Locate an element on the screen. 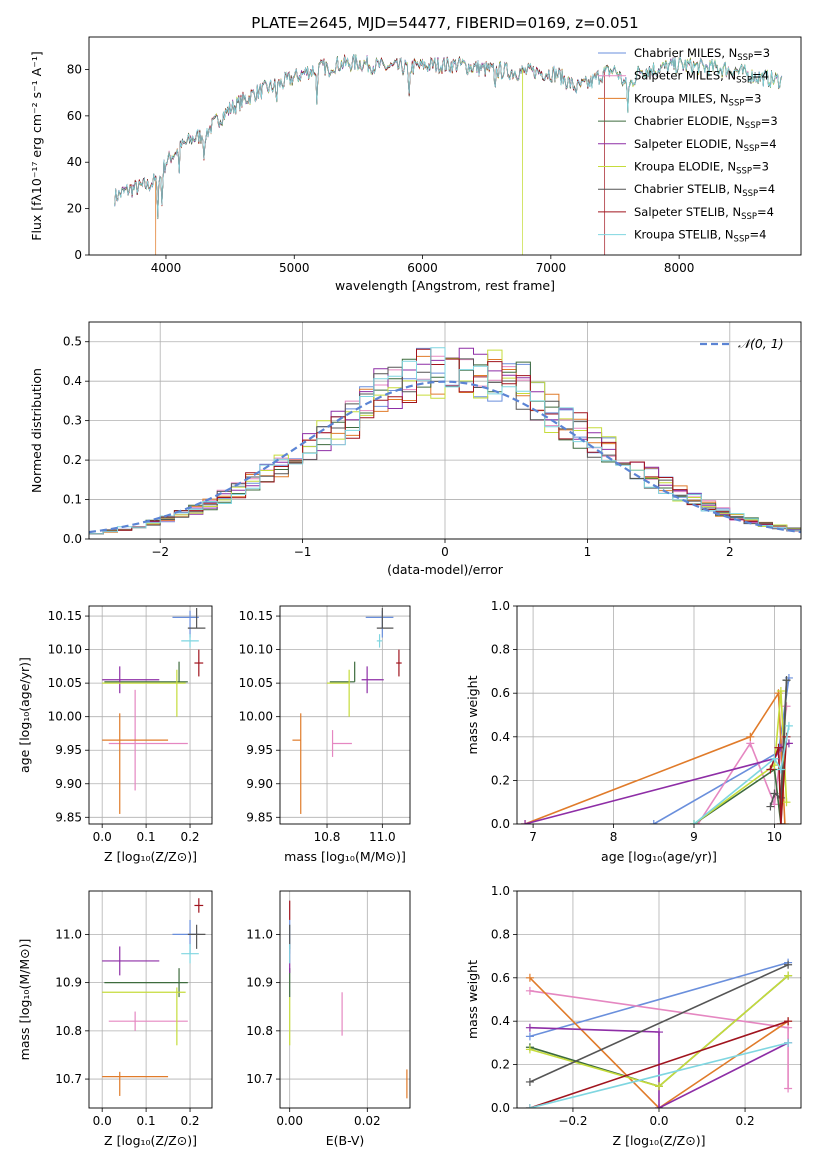  mass-weight-line-kroupa-miles is located at coordinates (659, 1042).